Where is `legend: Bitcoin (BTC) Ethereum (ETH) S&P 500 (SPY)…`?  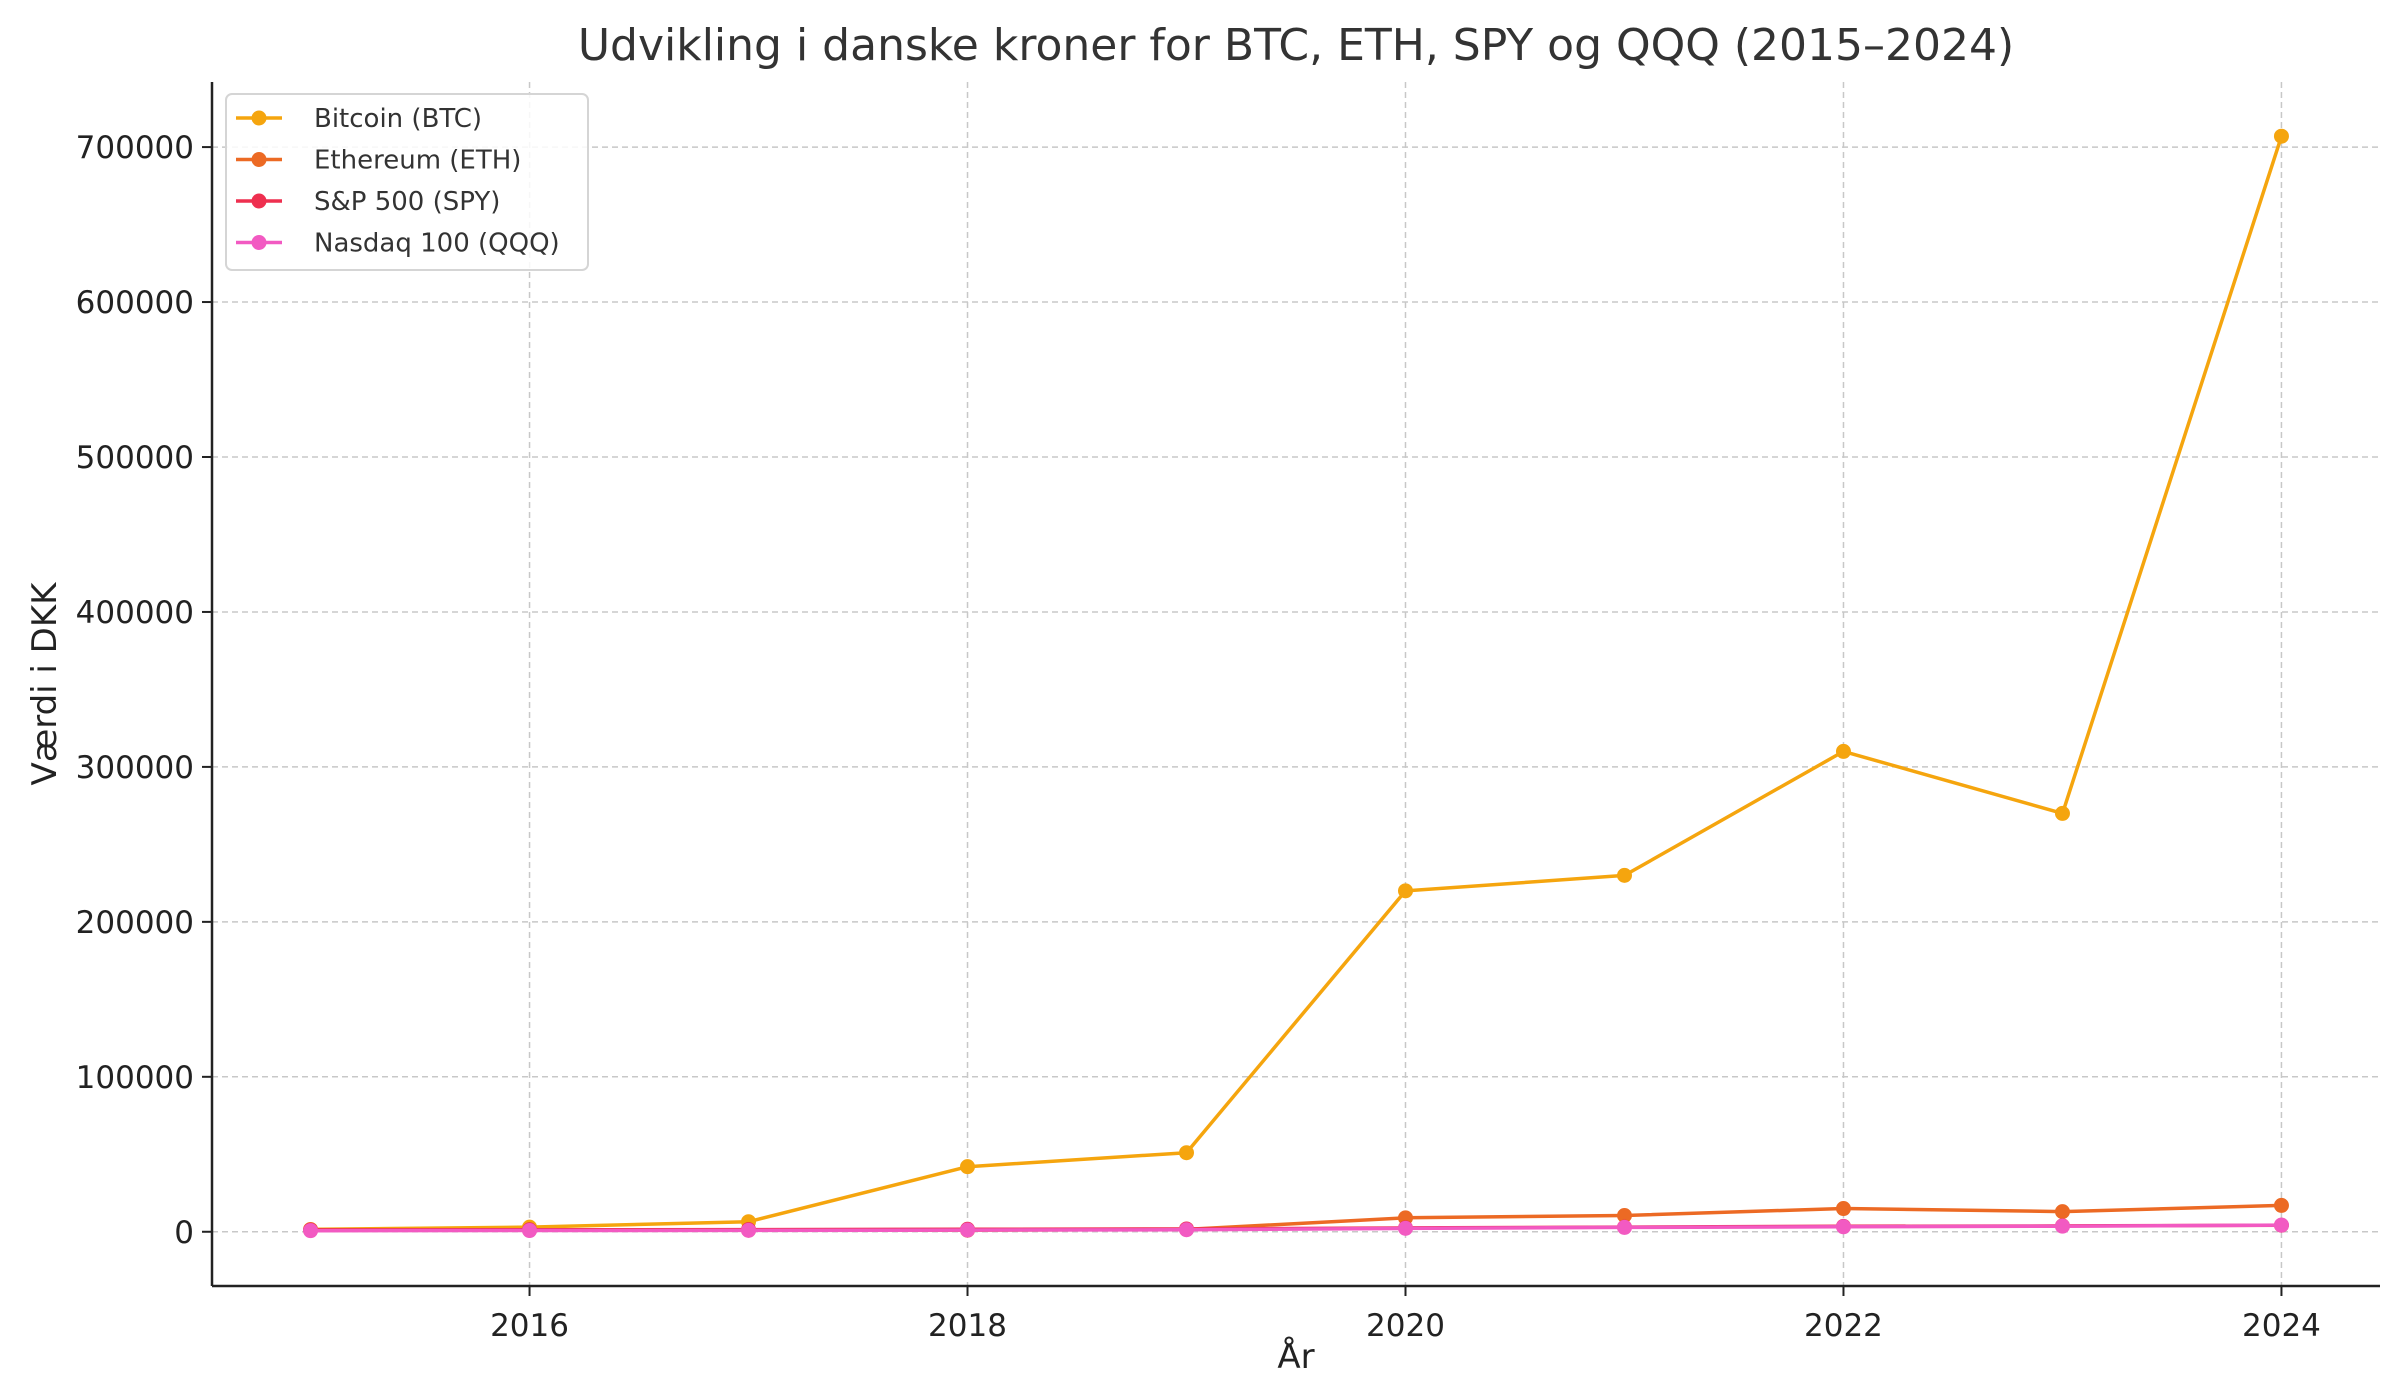 legend: Bitcoin (BTC) Ethereum (ETH) S&P 500 (SPY)… is located at coordinates (407, 182).